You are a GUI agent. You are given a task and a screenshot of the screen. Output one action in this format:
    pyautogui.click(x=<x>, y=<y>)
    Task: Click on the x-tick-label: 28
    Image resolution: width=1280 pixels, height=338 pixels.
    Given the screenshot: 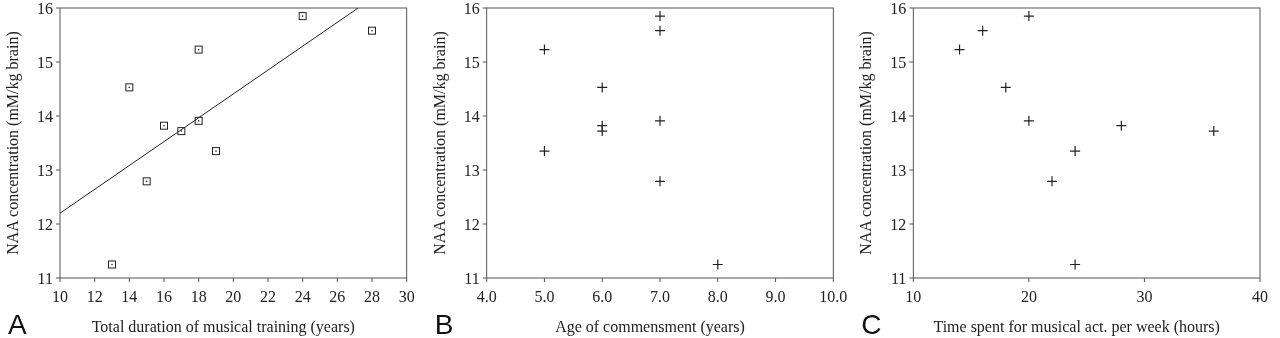 What is the action you would take?
    pyautogui.click(x=372, y=296)
    